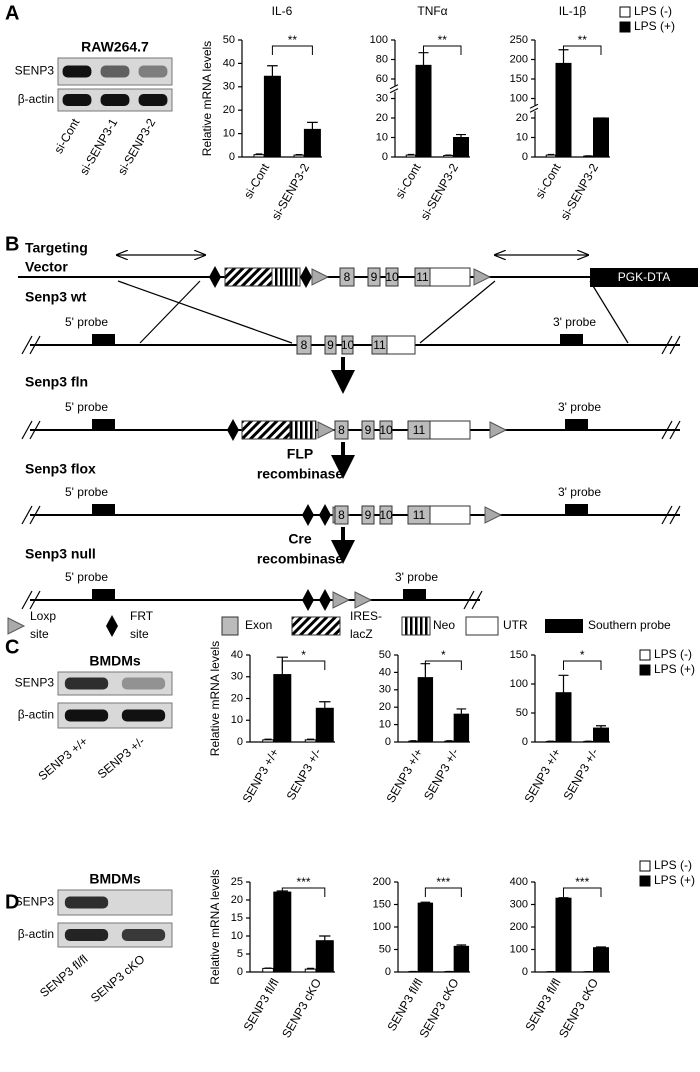  I want to click on y-tick-label: 15, so click(237, 918).